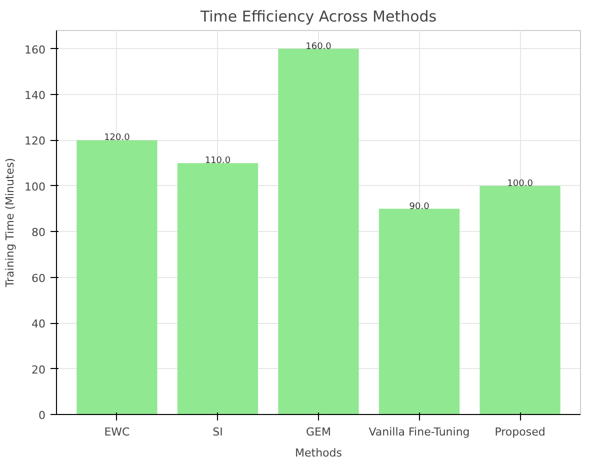  Describe the element at coordinates (10, 223) in the screenshot. I see `y-axis-title: Training Time (Minutes)` at that location.